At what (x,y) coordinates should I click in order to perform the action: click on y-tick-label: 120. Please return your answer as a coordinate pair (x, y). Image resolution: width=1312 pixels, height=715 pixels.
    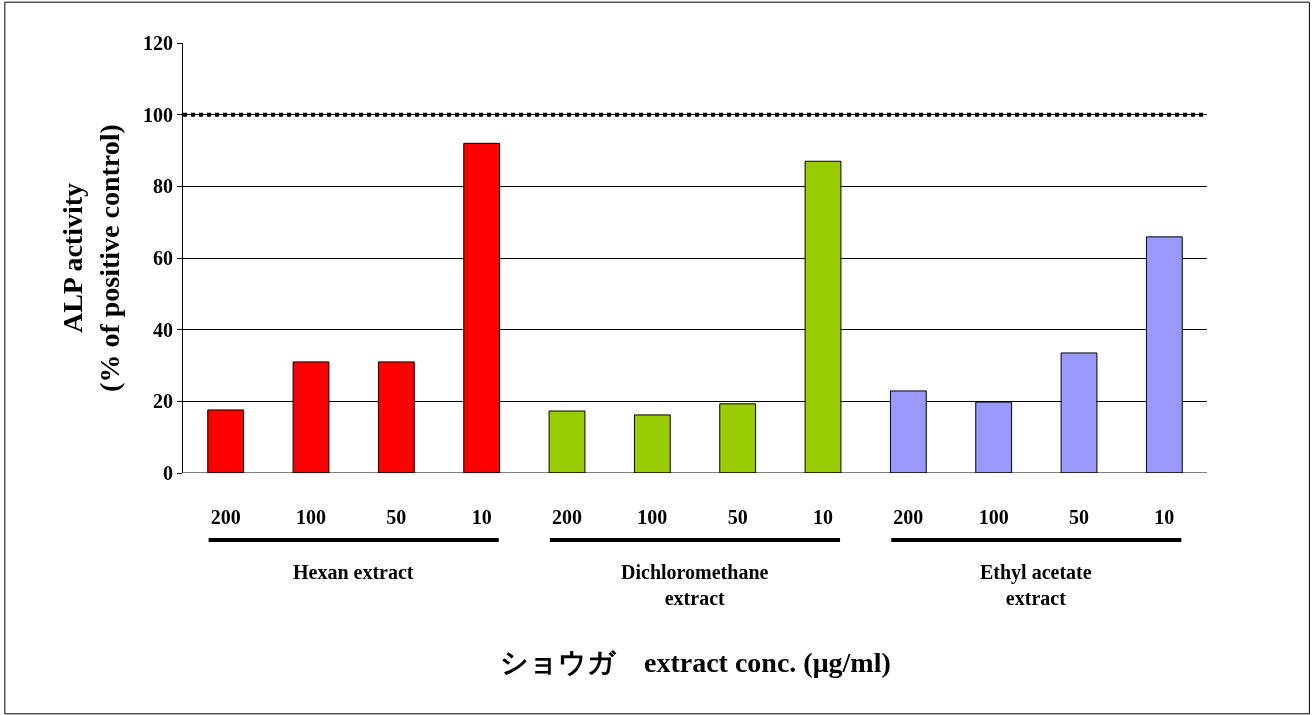
    Looking at the image, I should click on (158, 43).